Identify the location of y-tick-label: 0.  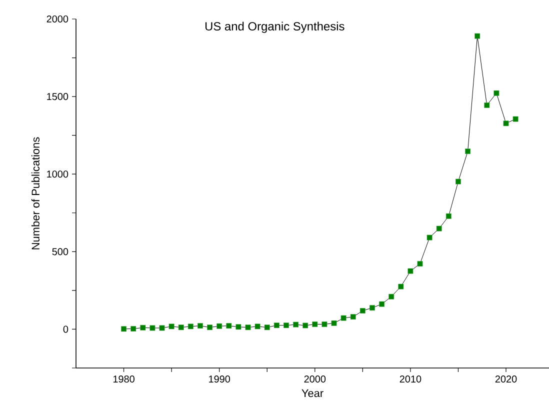
(65, 329).